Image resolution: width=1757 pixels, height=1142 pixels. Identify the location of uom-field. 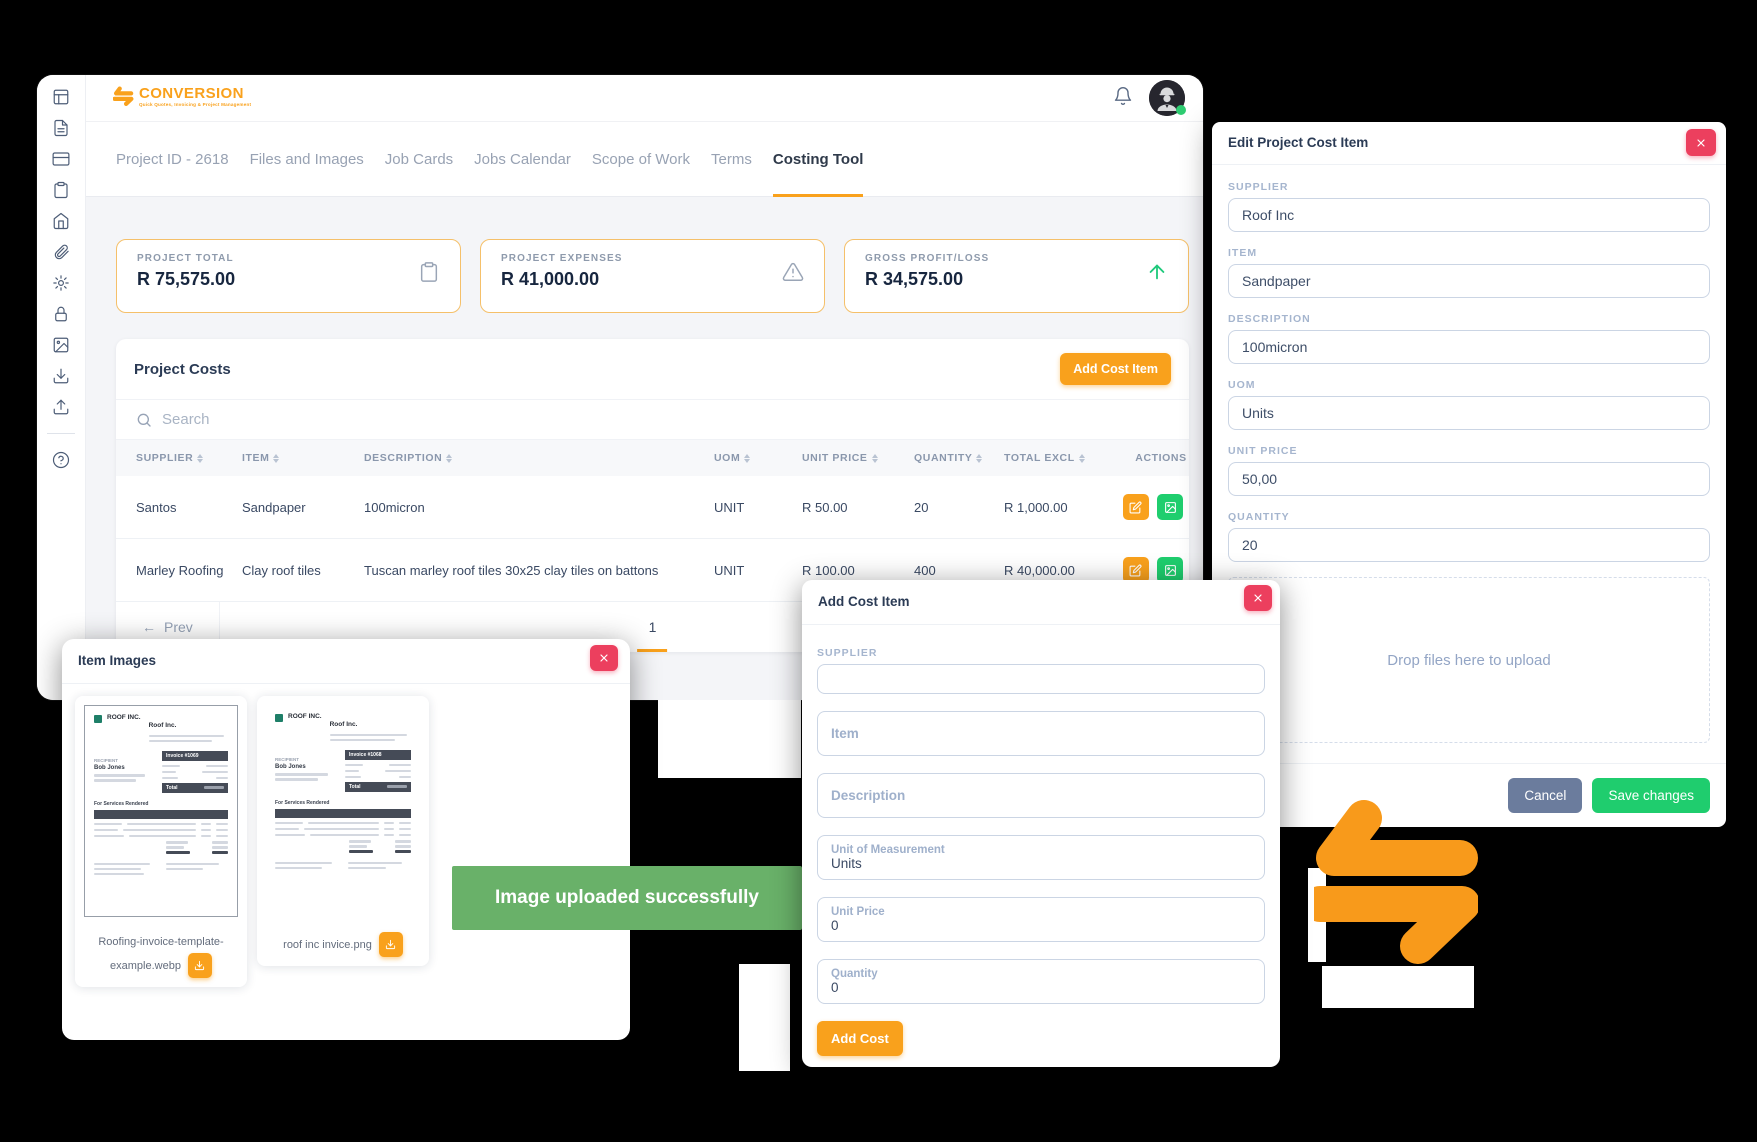
(1469, 413).